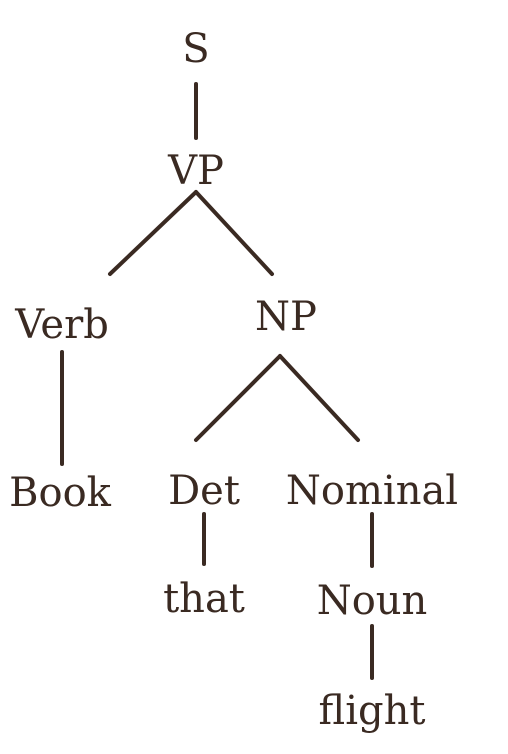  I want to click on edge-vp-verb, so click(153, 233).